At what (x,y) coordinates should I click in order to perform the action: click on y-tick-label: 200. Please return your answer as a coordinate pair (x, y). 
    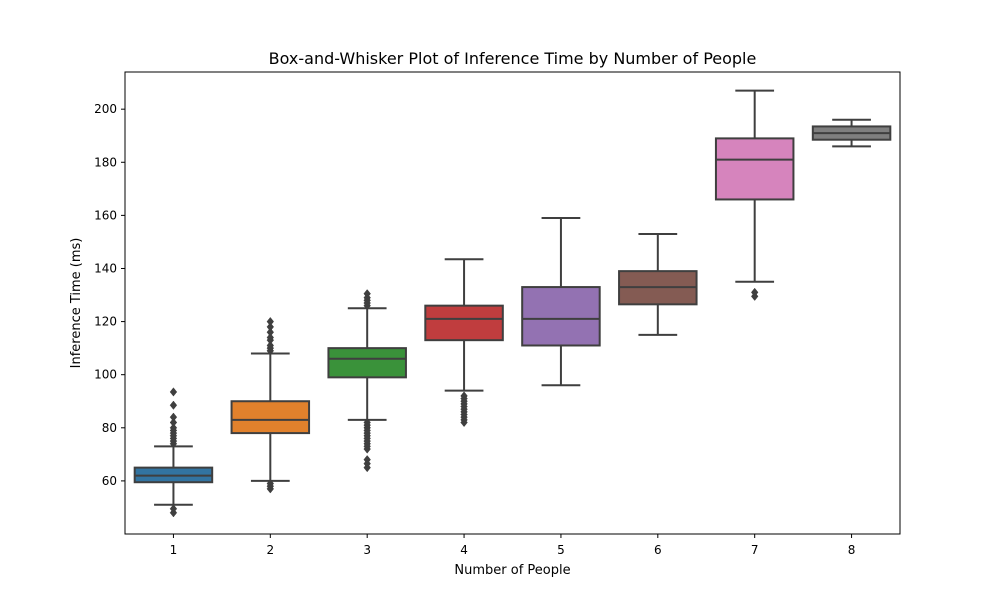
    Looking at the image, I should click on (105, 109).